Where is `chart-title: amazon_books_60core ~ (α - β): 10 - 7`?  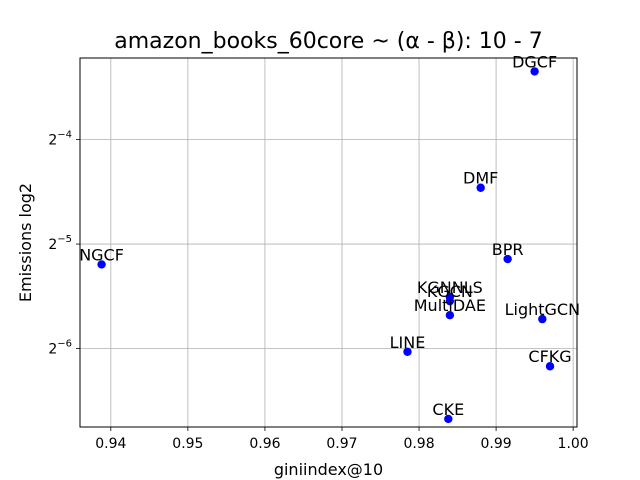 chart-title: amazon_books_60core ~ (α - β): 10 - 7 is located at coordinates (328, 41).